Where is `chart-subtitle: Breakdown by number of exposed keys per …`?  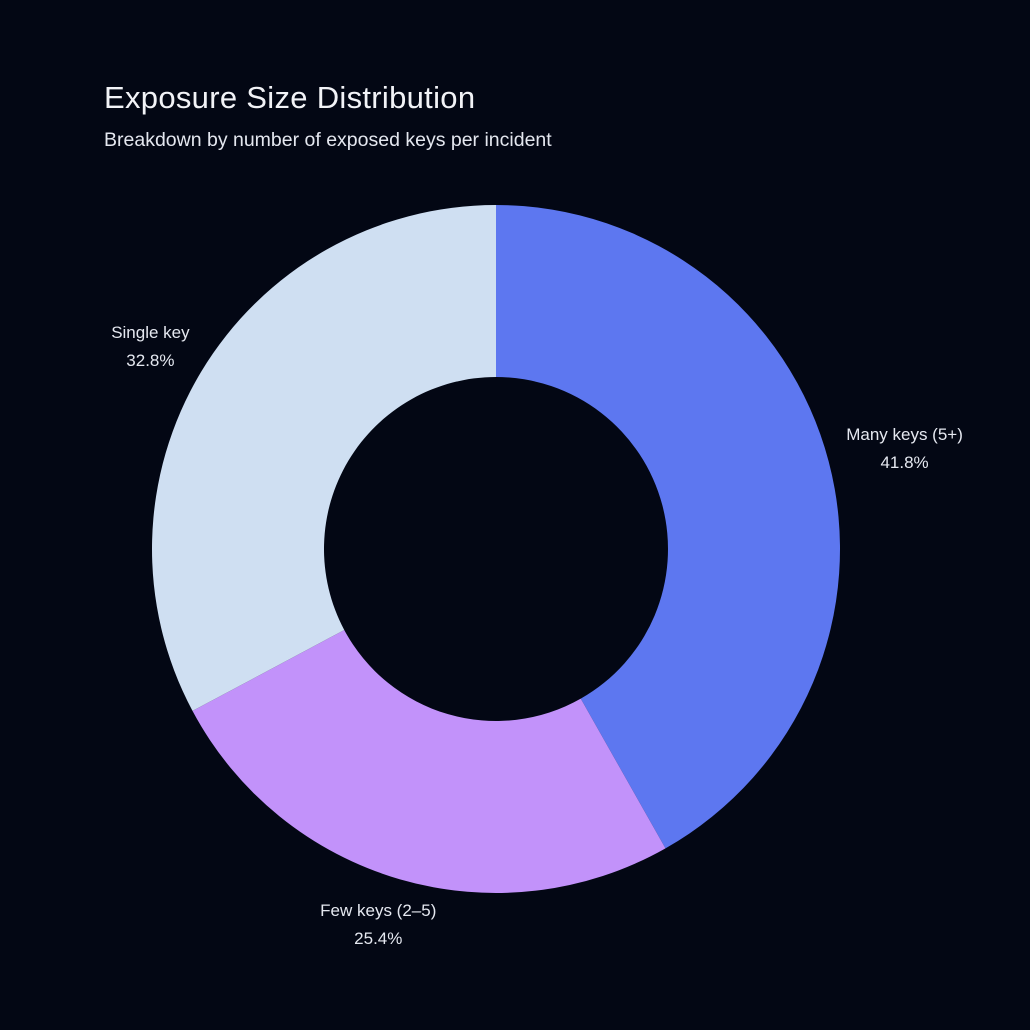
chart-subtitle: Breakdown by number of exposed keys per … is located at coordinates (328, 140).